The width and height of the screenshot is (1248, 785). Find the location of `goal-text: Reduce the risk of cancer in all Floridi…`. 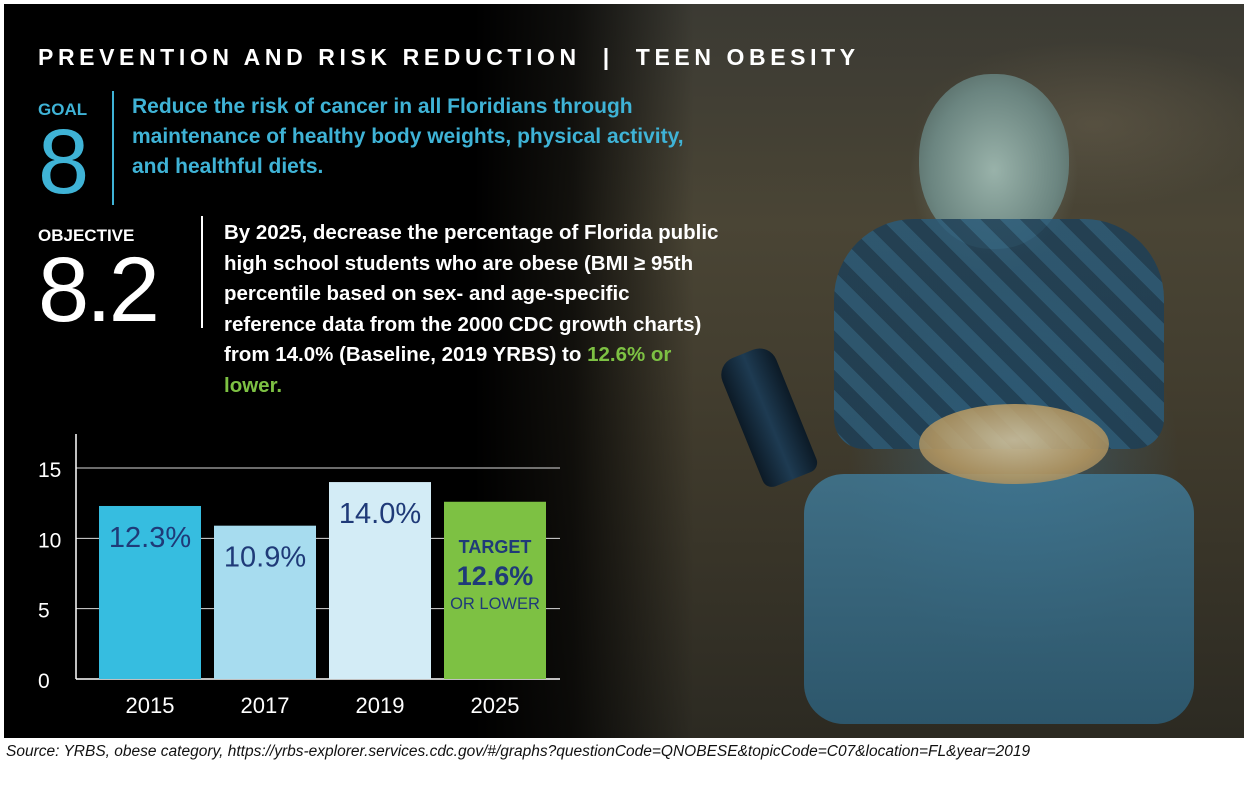

goal-text: Reduce the risk of cancer in all Floridi… is located at coordinates (408, 136).